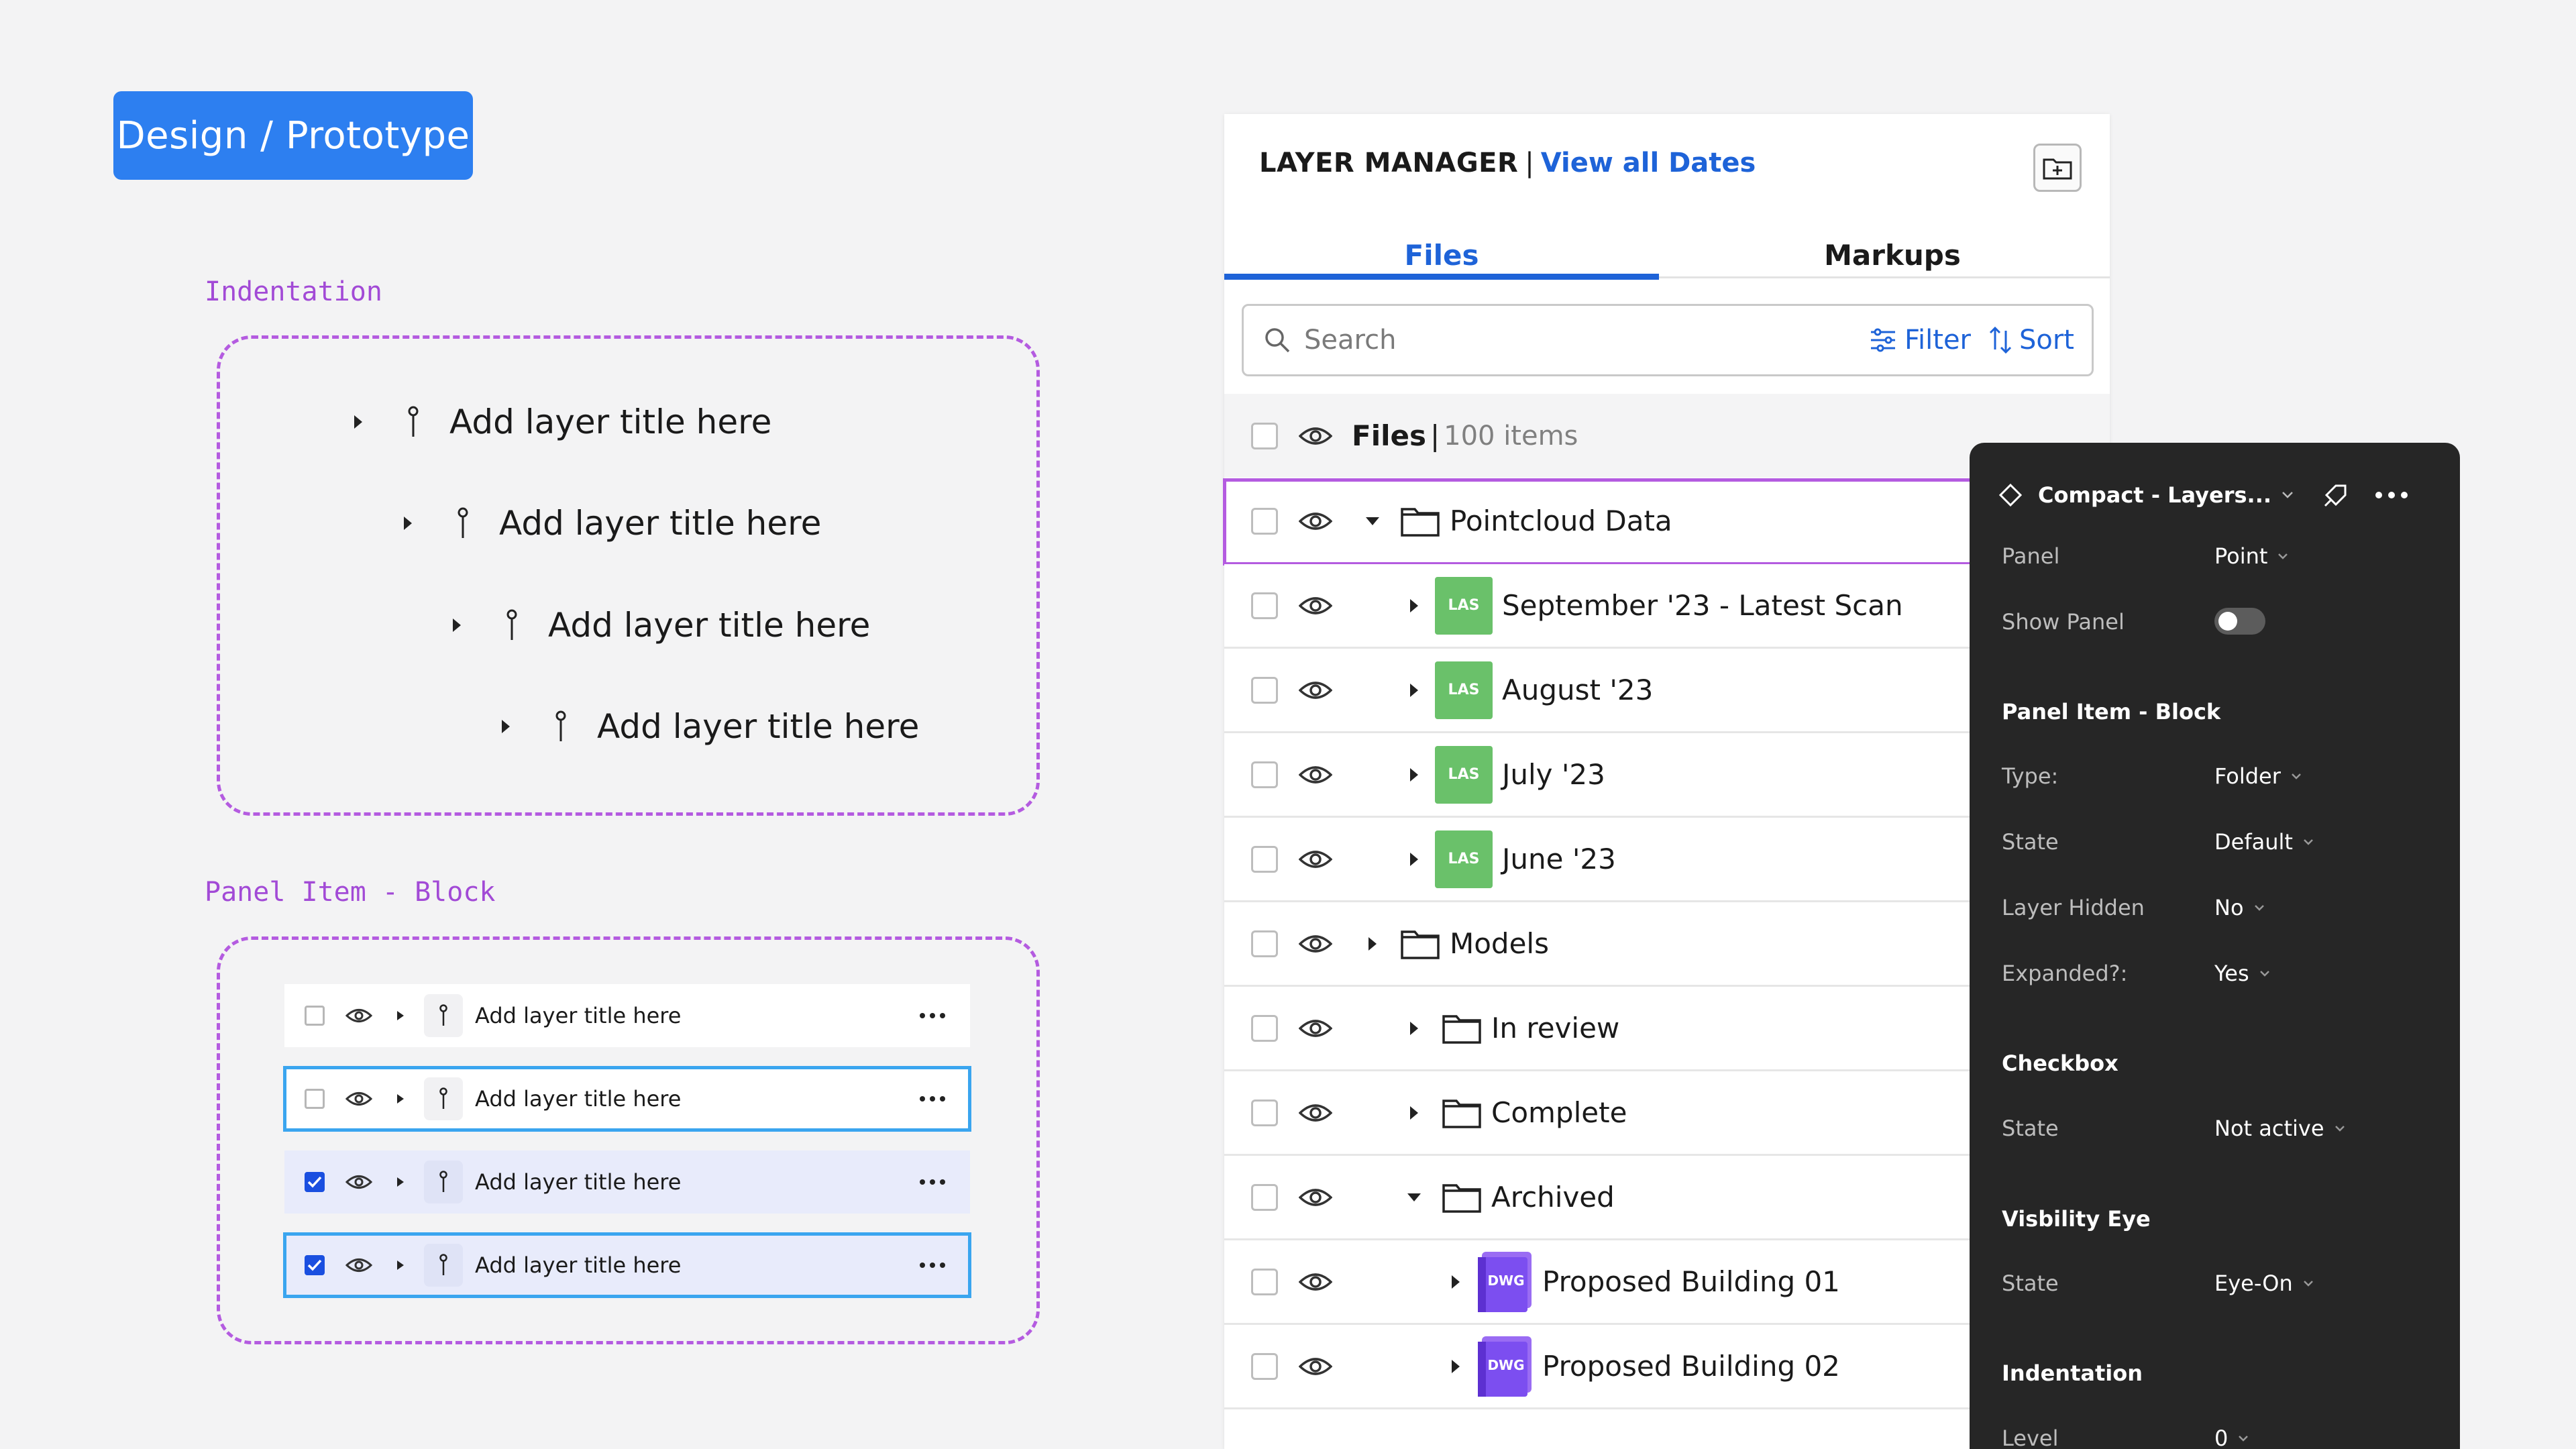 The height and width of the screenshot is (1449, 2576). I want to click on panel-item-selected-focused: Add layer title here, so click(627, 1265).